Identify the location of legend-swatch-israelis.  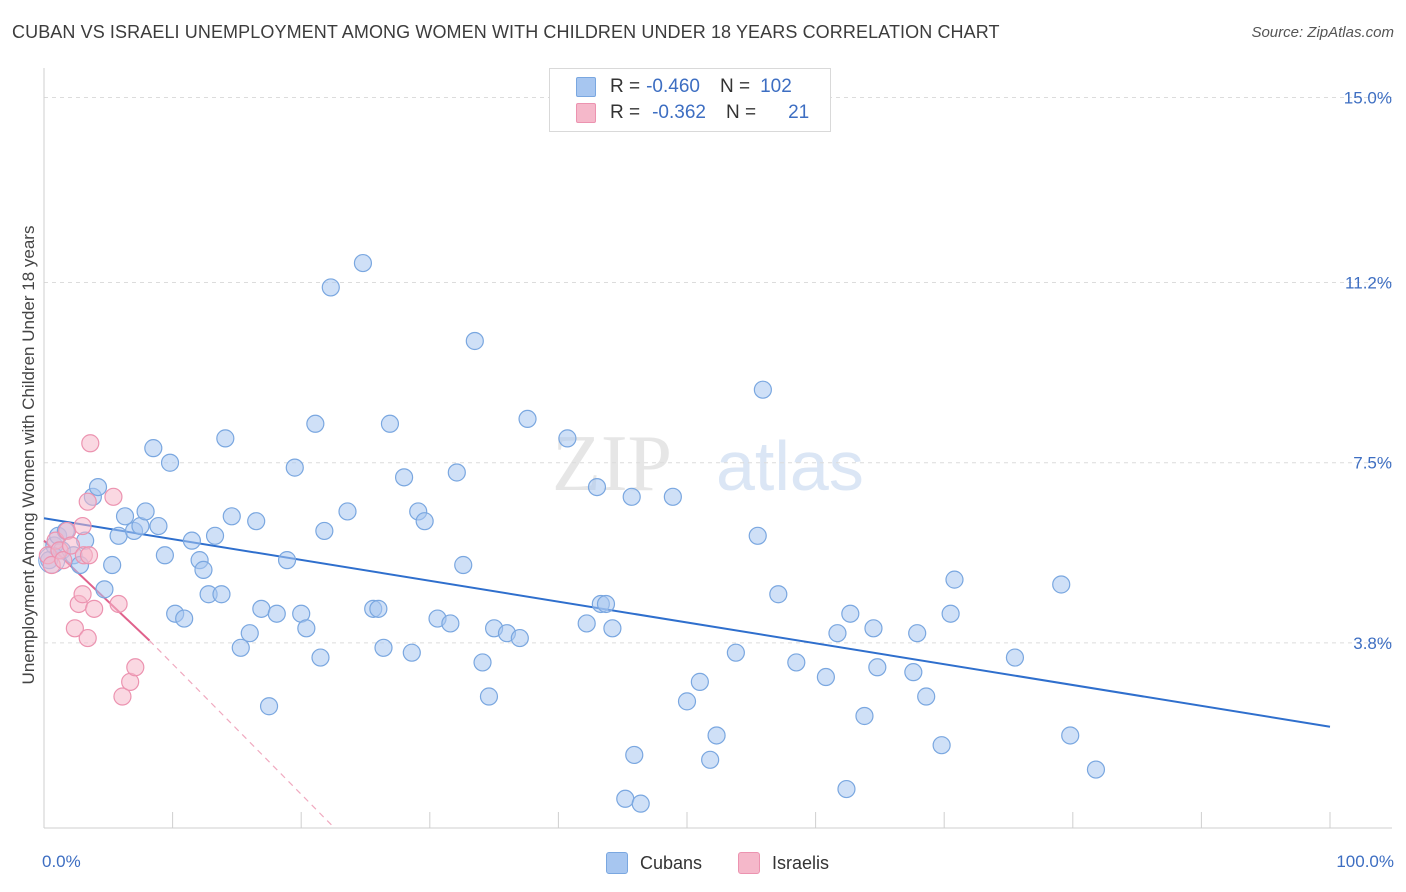
(586, 113).